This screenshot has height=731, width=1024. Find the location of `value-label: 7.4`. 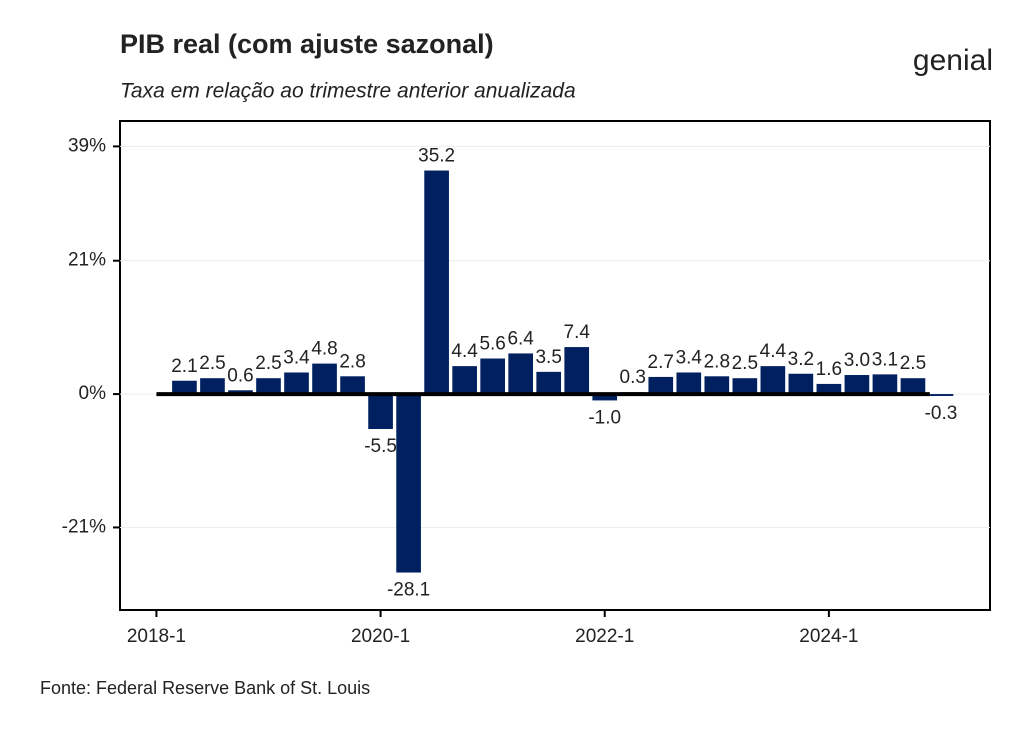

value-label: 7.4 is located at coordinates (577, 332).